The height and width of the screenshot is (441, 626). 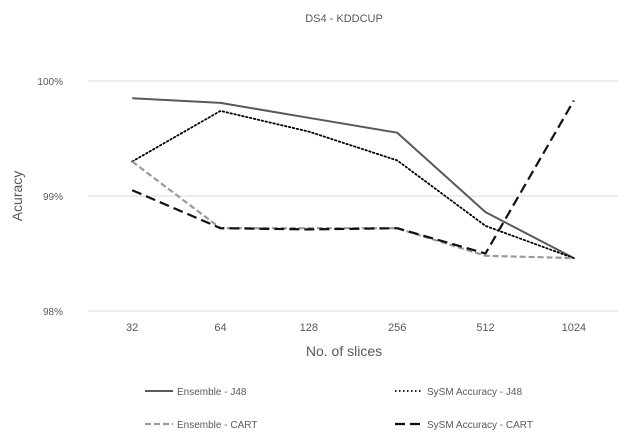 I want to click on x-tick-label: 512, so click(x=485, y=328).